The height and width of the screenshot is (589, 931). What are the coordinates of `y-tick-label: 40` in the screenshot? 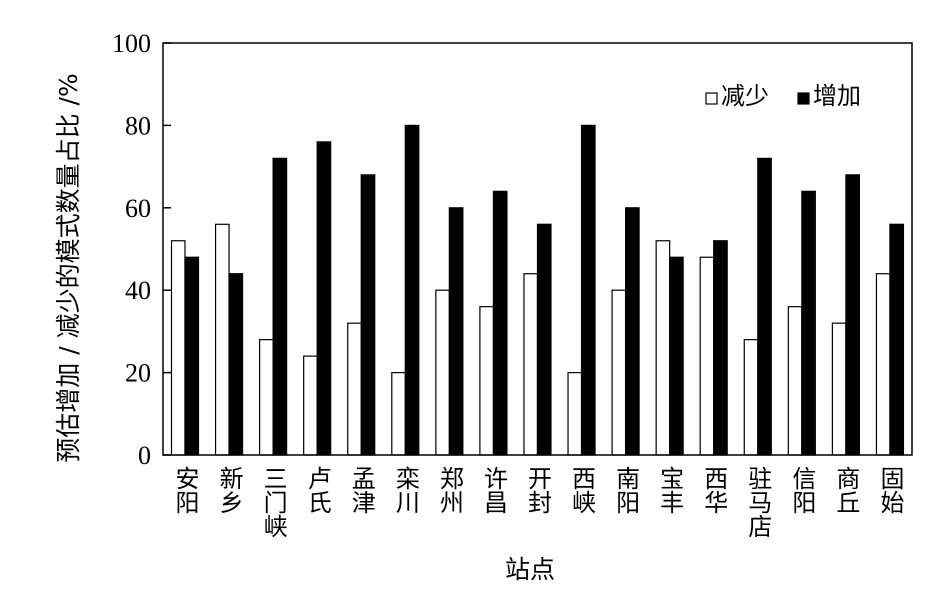 It's located at (138, 290).